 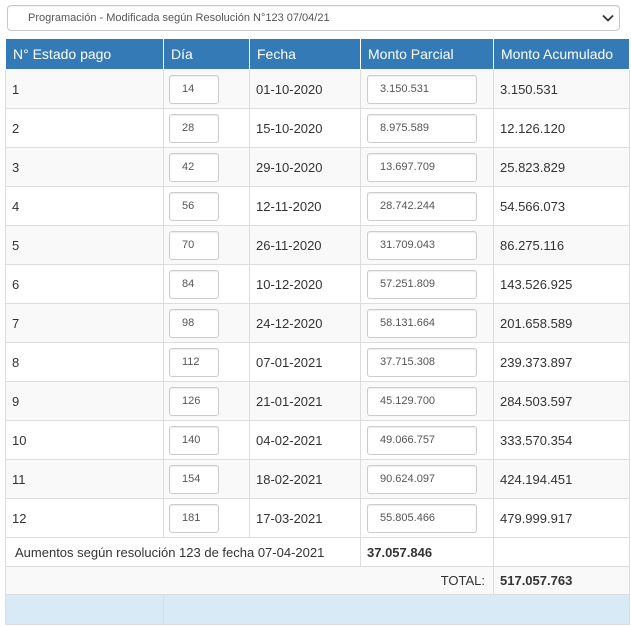 I want to click on monto-parcial-cell: 90.624.097, so click(x=427, y=479).